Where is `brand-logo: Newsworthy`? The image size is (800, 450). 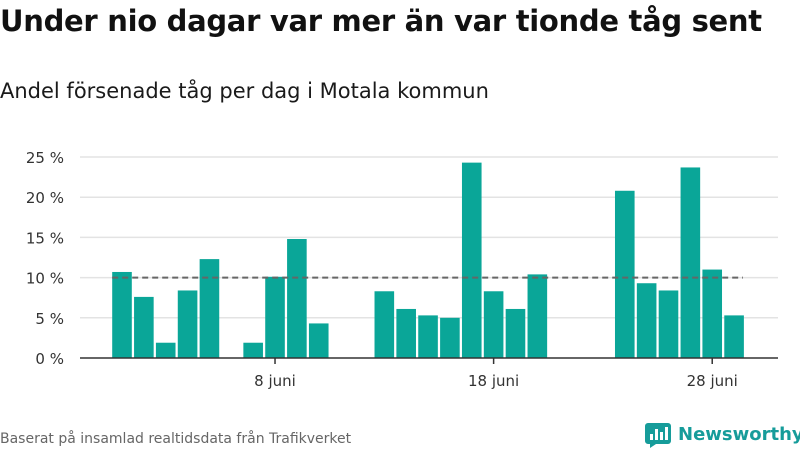 brand-logo: Newsworthy is located at coordinates (722, 434).